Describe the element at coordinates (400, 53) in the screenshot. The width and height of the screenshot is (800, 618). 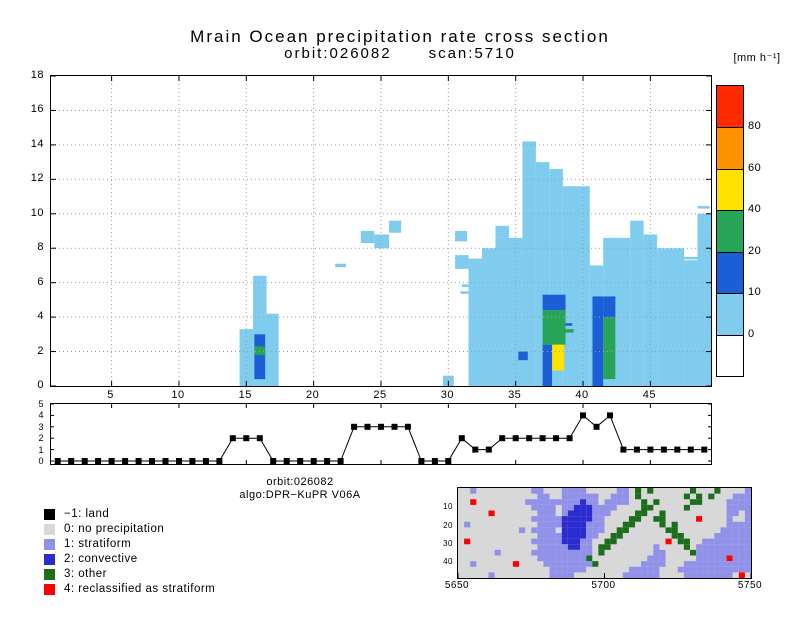
I see `chart-subtitle: orbit:026082 scan:5710` at that location.